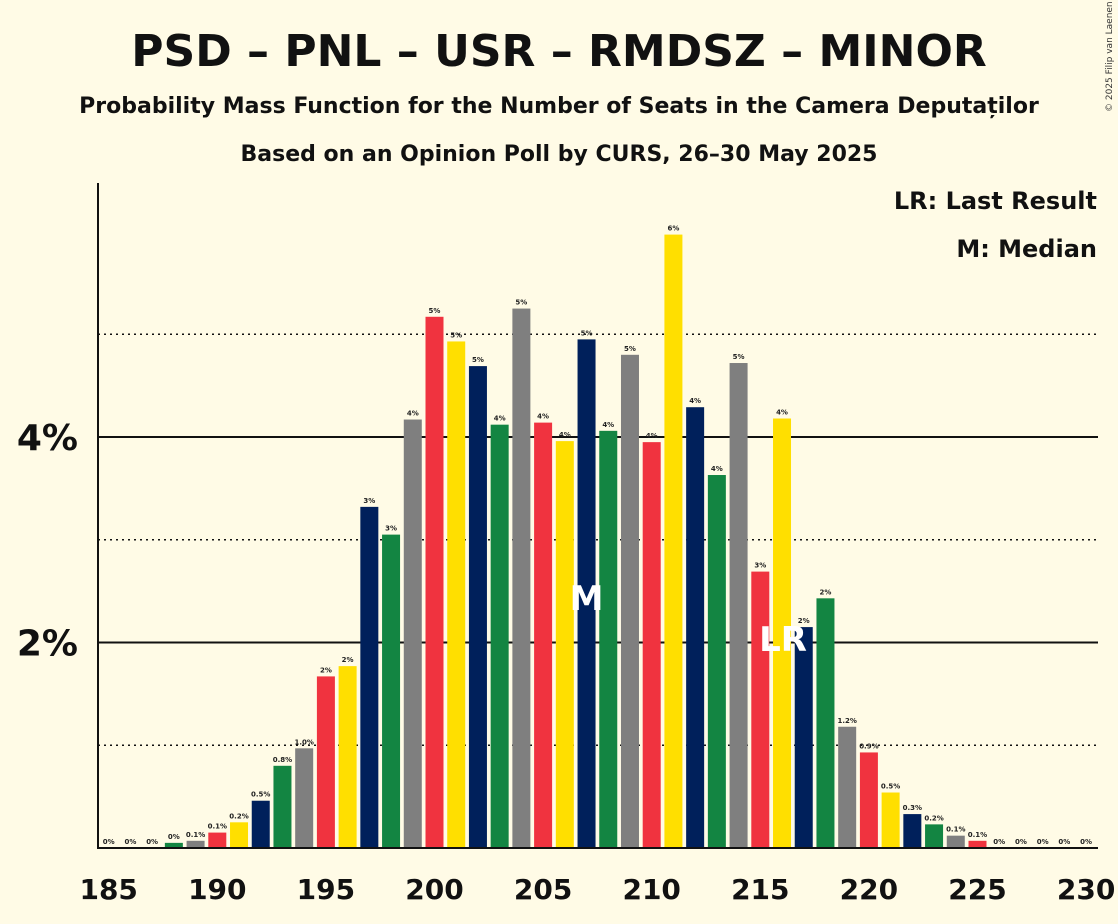 The height and width of the screenshot is (924, 1118). I want to click on data-label-seat-206: 4%, so click(565, 435).